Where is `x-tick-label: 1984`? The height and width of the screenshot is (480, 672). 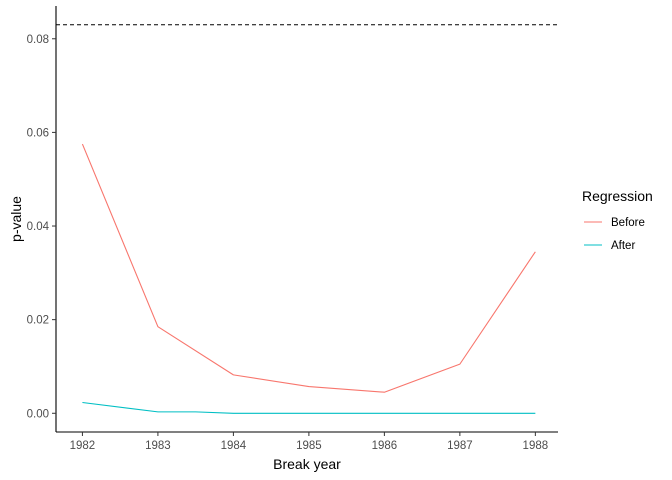 x-tick-label: 1984 is located at coordinates (234, 446).